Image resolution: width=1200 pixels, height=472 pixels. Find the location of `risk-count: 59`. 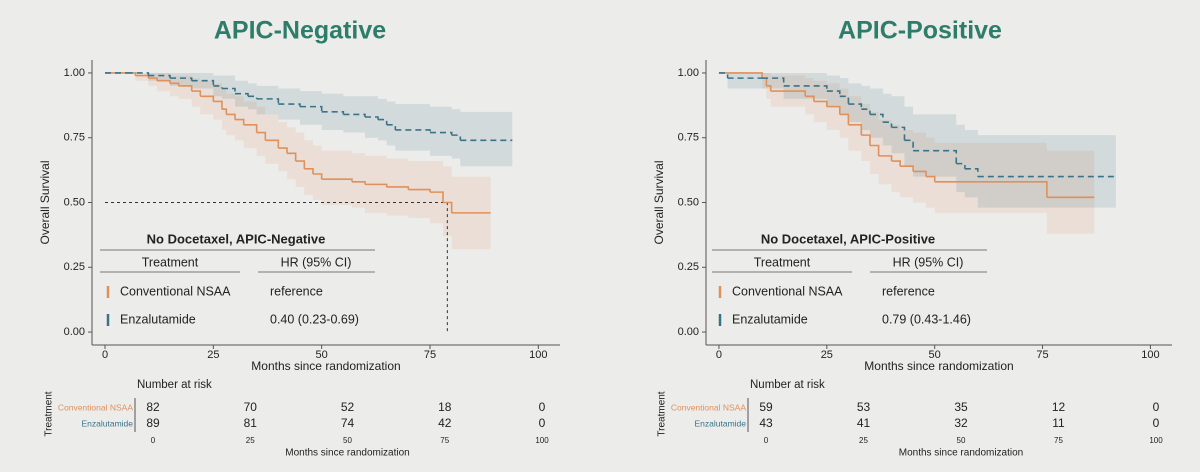

risk-count: 59 is located at coordinates (766, 407).